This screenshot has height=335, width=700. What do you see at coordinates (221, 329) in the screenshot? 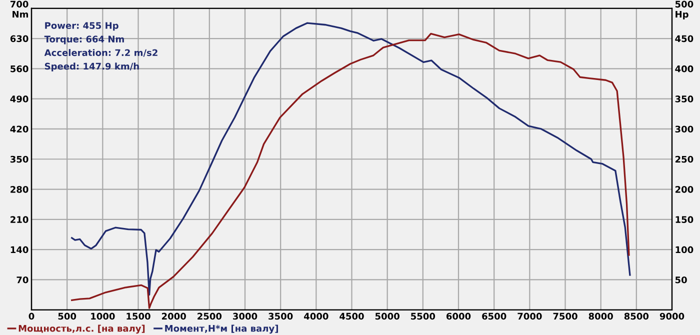
I see `legend-label: Момент,Н*м [на валу]` at bounding box center [221, 329].